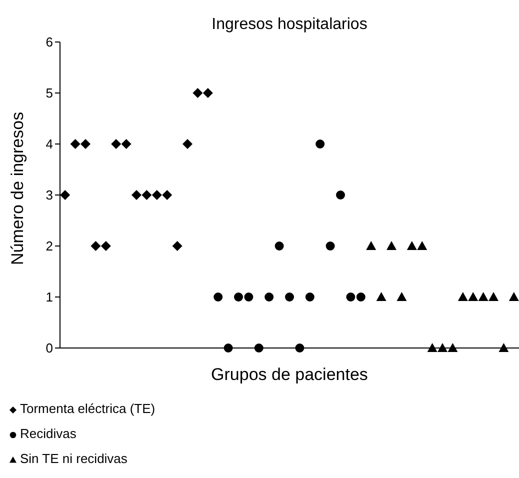 This screenshot has height=478, width=519. What do you see at coordinates (49, 246) in the screenshot?
I see `y-tick-label: 2` at bounding box center [49, 246].